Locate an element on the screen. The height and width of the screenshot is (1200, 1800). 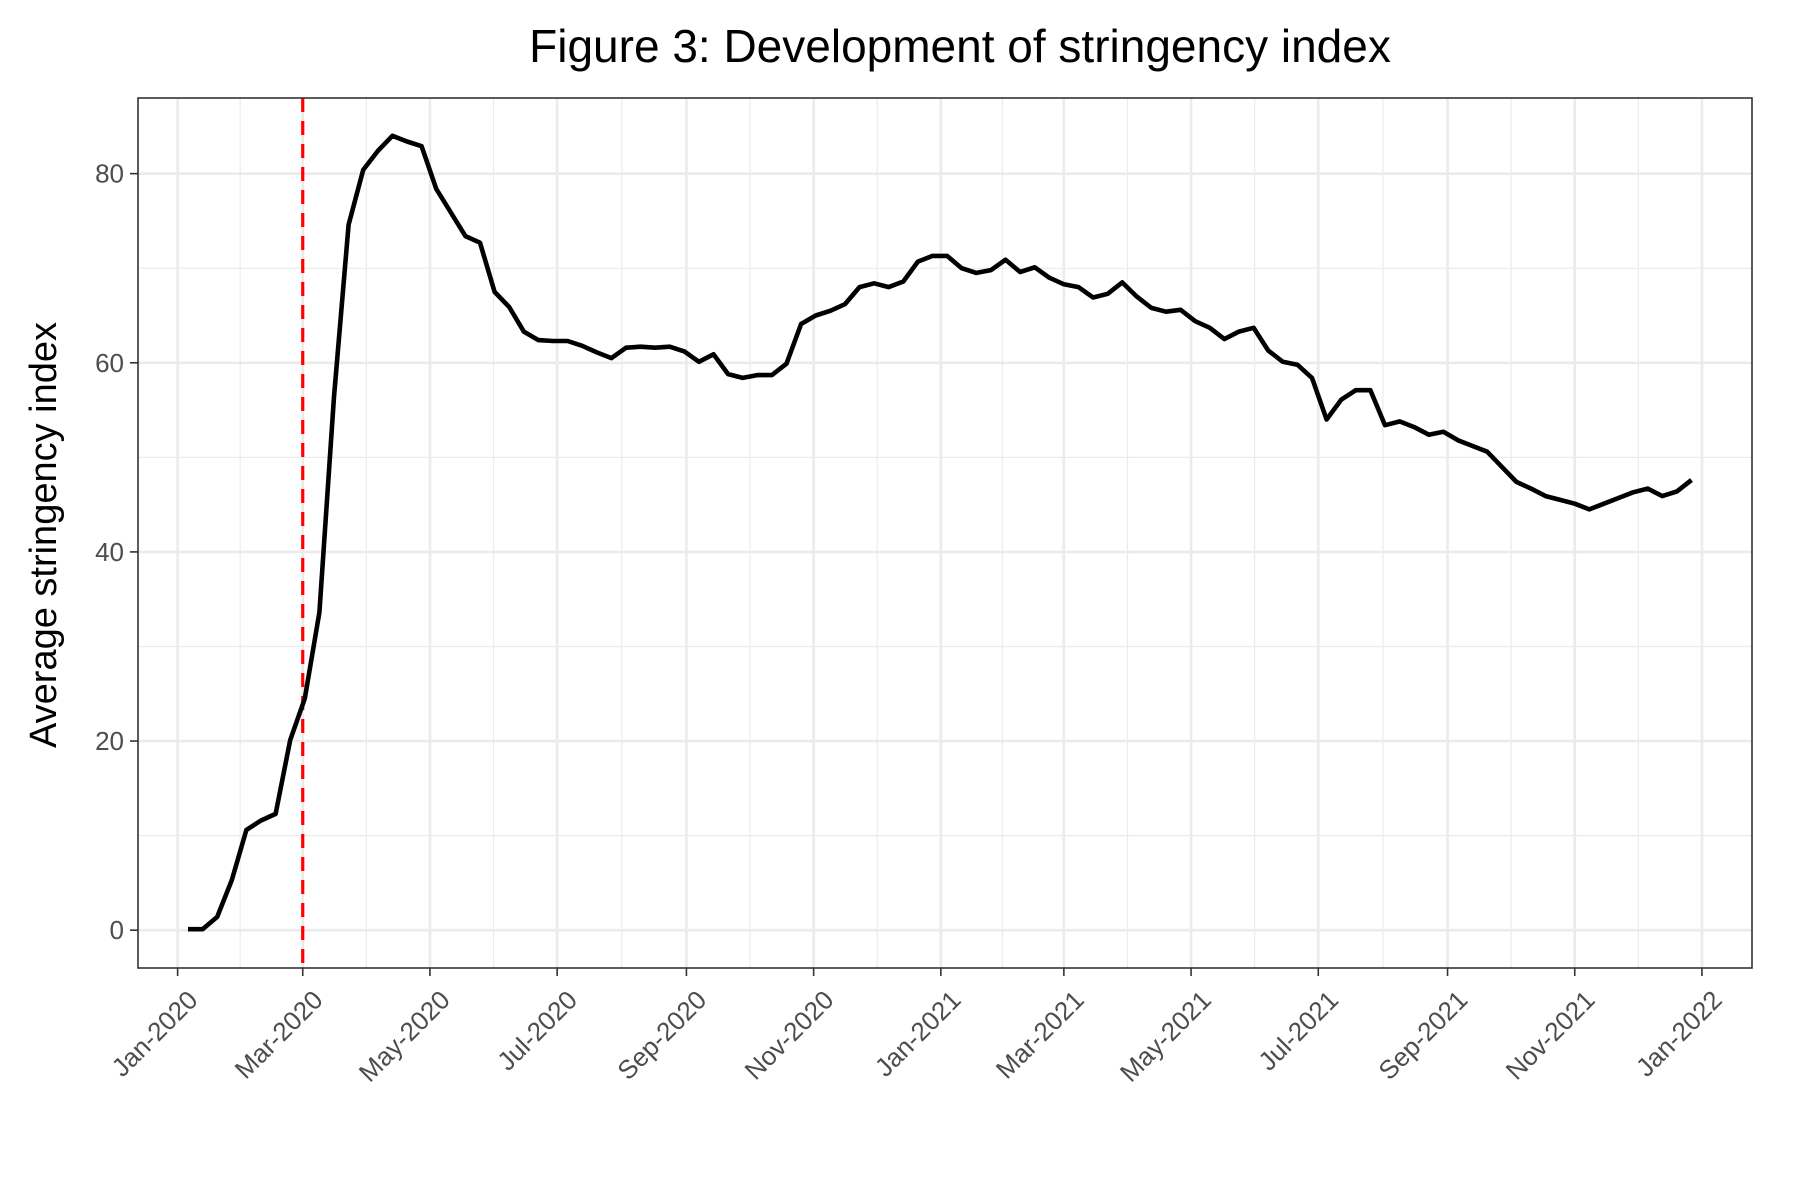
x-tick-label: Sep-2020 is located at coordinates (661, 1035).